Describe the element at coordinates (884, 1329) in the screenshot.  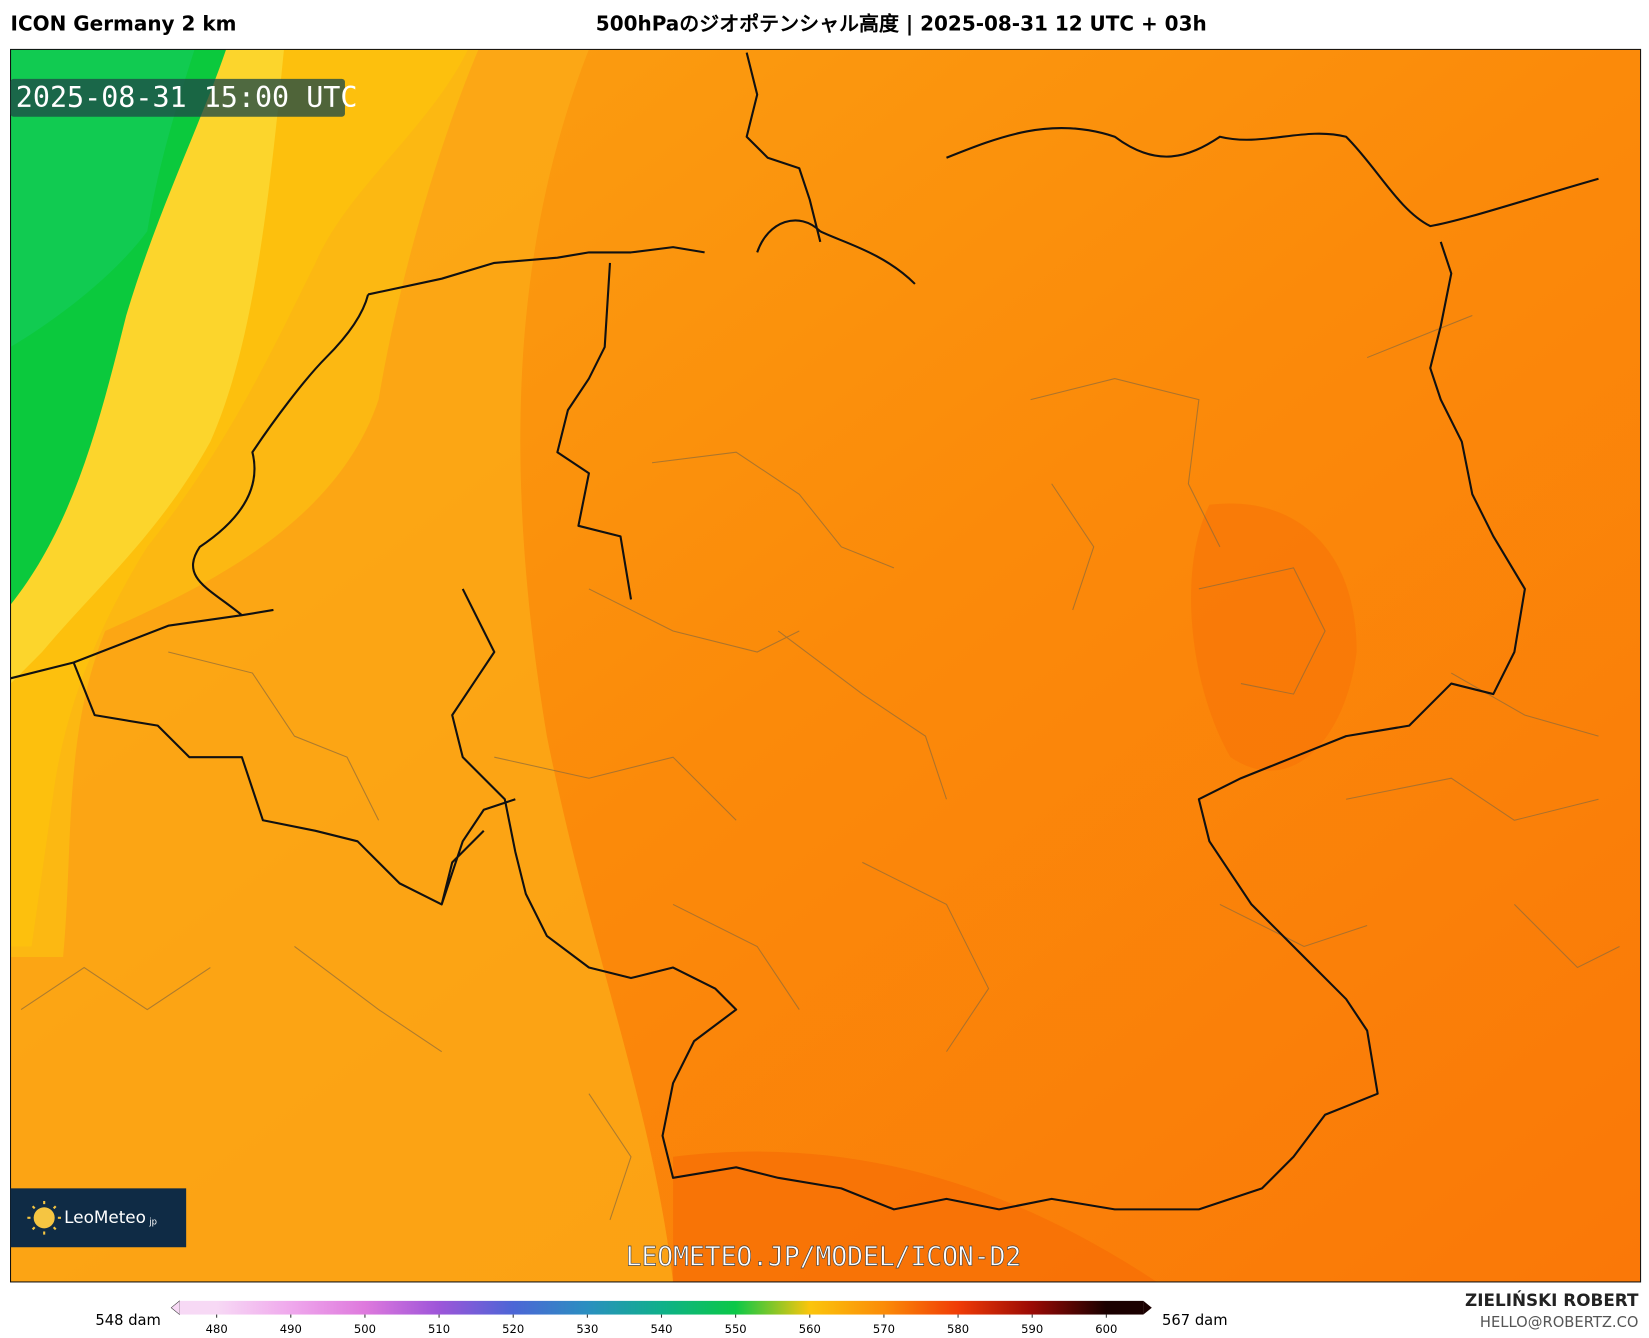
I see `colorbar-tick-label: 570` at that location.